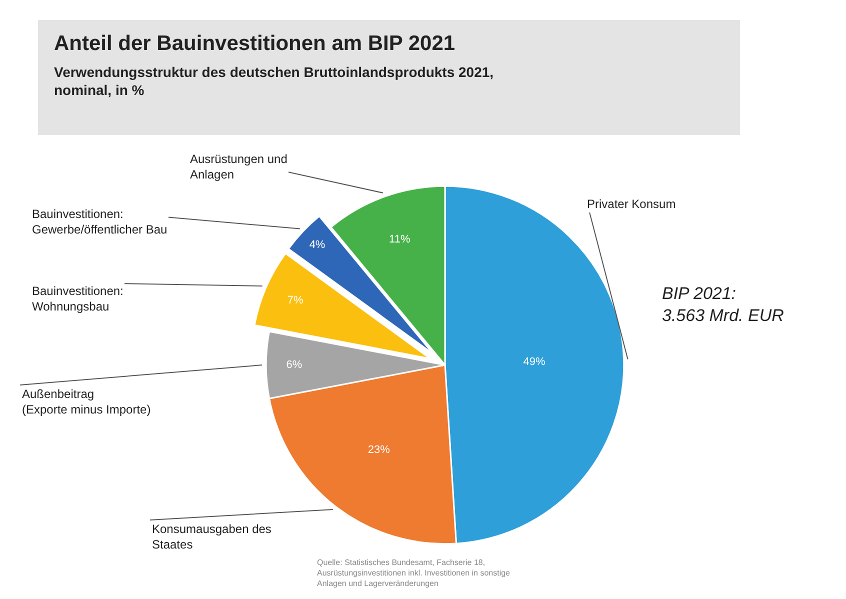  I want to click on slice-label: Außenbeitrag (Exporte minus Importe), so click(86, 402).